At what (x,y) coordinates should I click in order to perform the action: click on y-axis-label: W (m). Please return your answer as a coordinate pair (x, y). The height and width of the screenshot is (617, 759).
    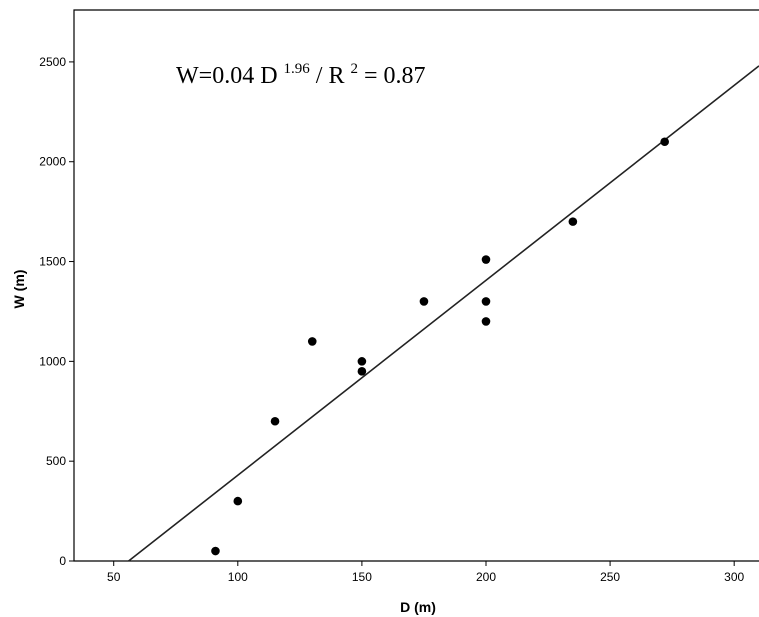
    Looking at the image, I should click on (19, 289).